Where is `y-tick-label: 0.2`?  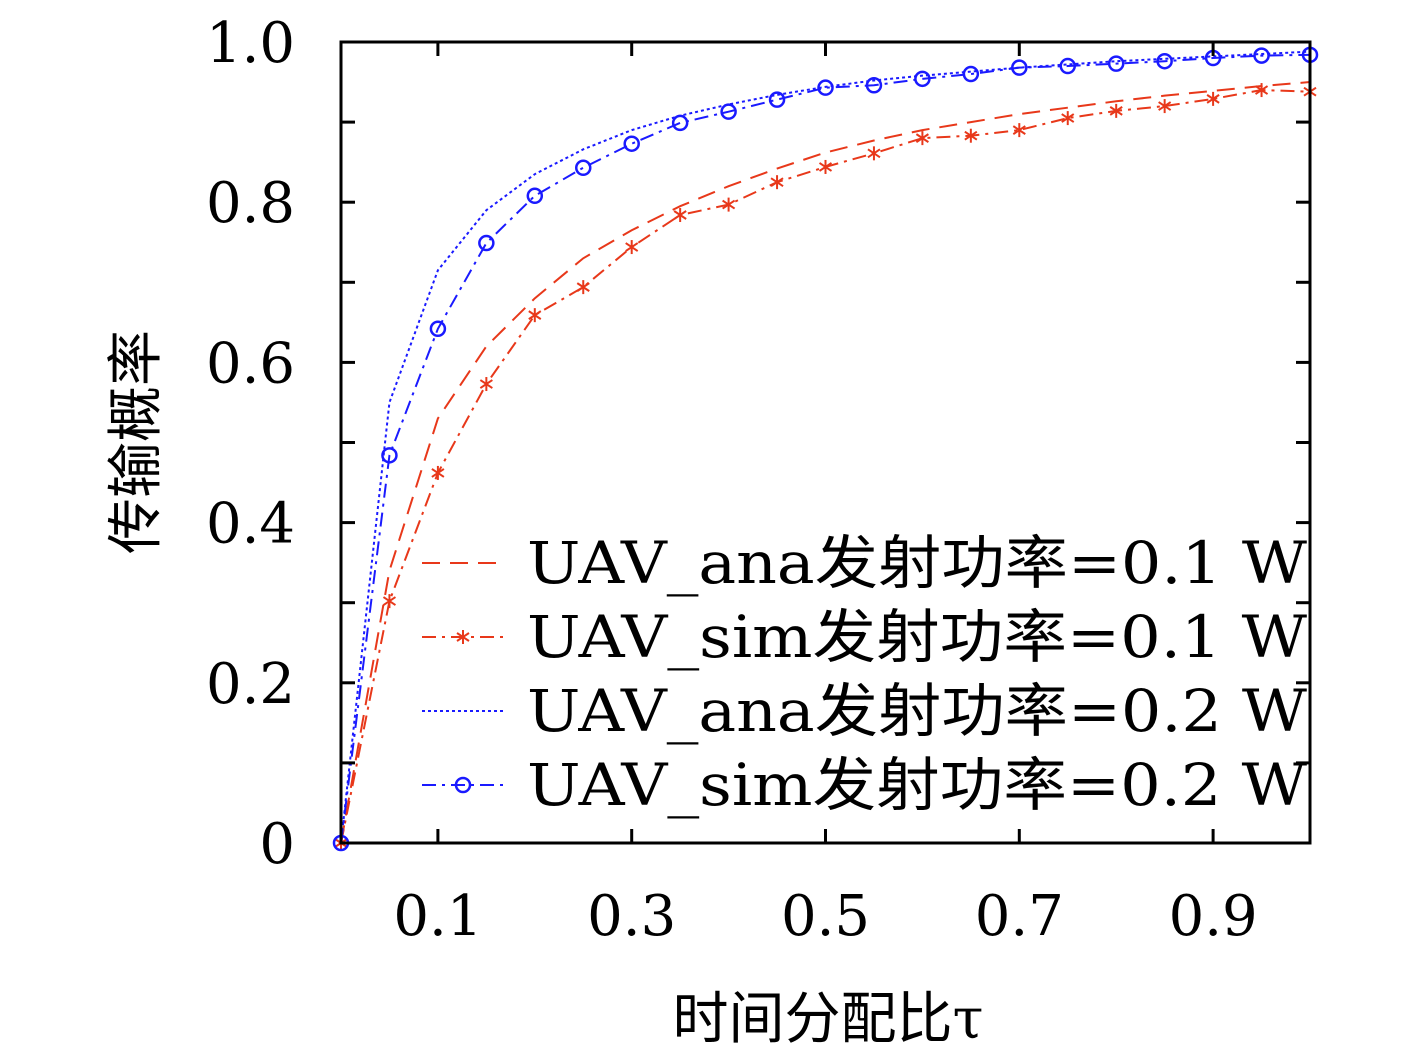 y-tick-label: 0.2 is located at coordinates (250, 684).